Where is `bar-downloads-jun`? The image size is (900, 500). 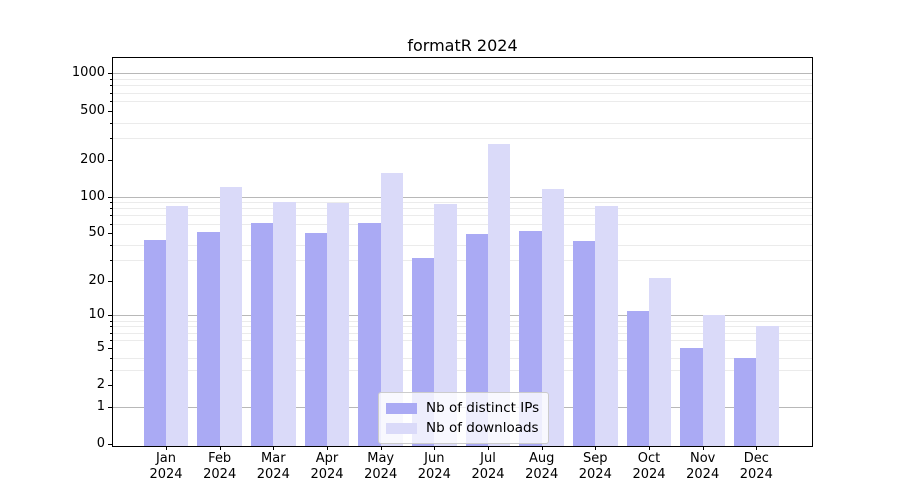
bar-downloads-jun is located at coordinates (445, 324).